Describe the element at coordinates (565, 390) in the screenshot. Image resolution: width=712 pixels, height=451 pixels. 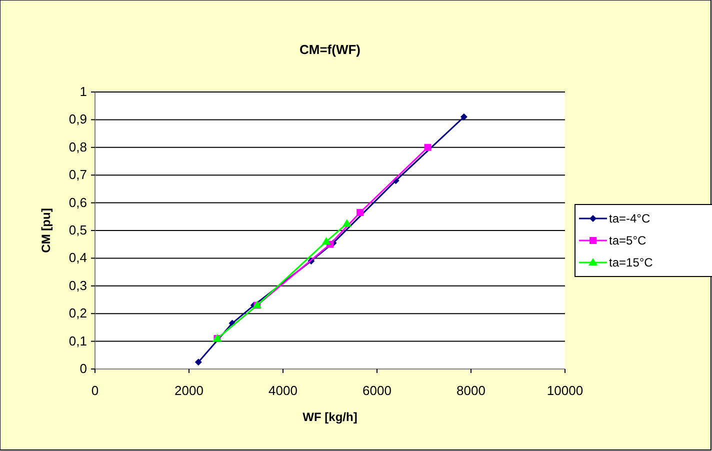
I see `x-tick-label: 10000` at that location.